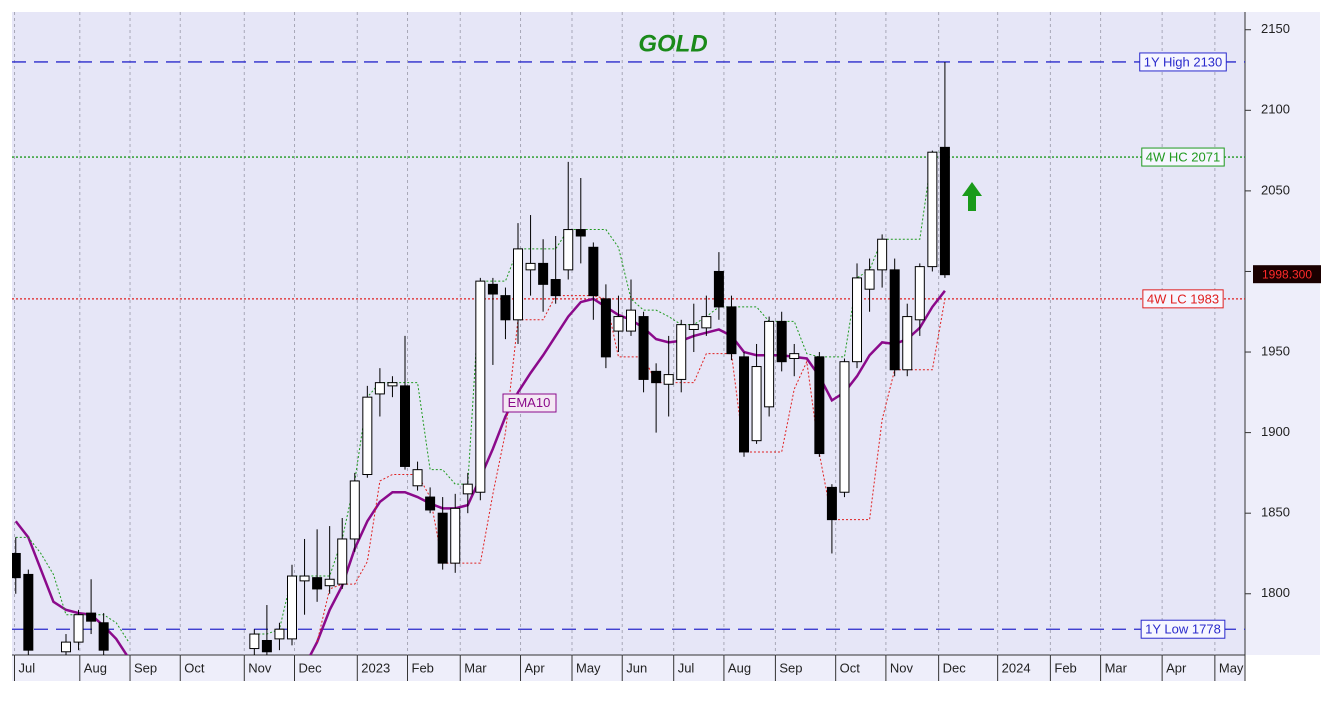 This screenshot has width=1335, height=702. Describe the element at coordinates (1275, 189) in the screenshot. I see `y-tick-label: 2050` at that location.